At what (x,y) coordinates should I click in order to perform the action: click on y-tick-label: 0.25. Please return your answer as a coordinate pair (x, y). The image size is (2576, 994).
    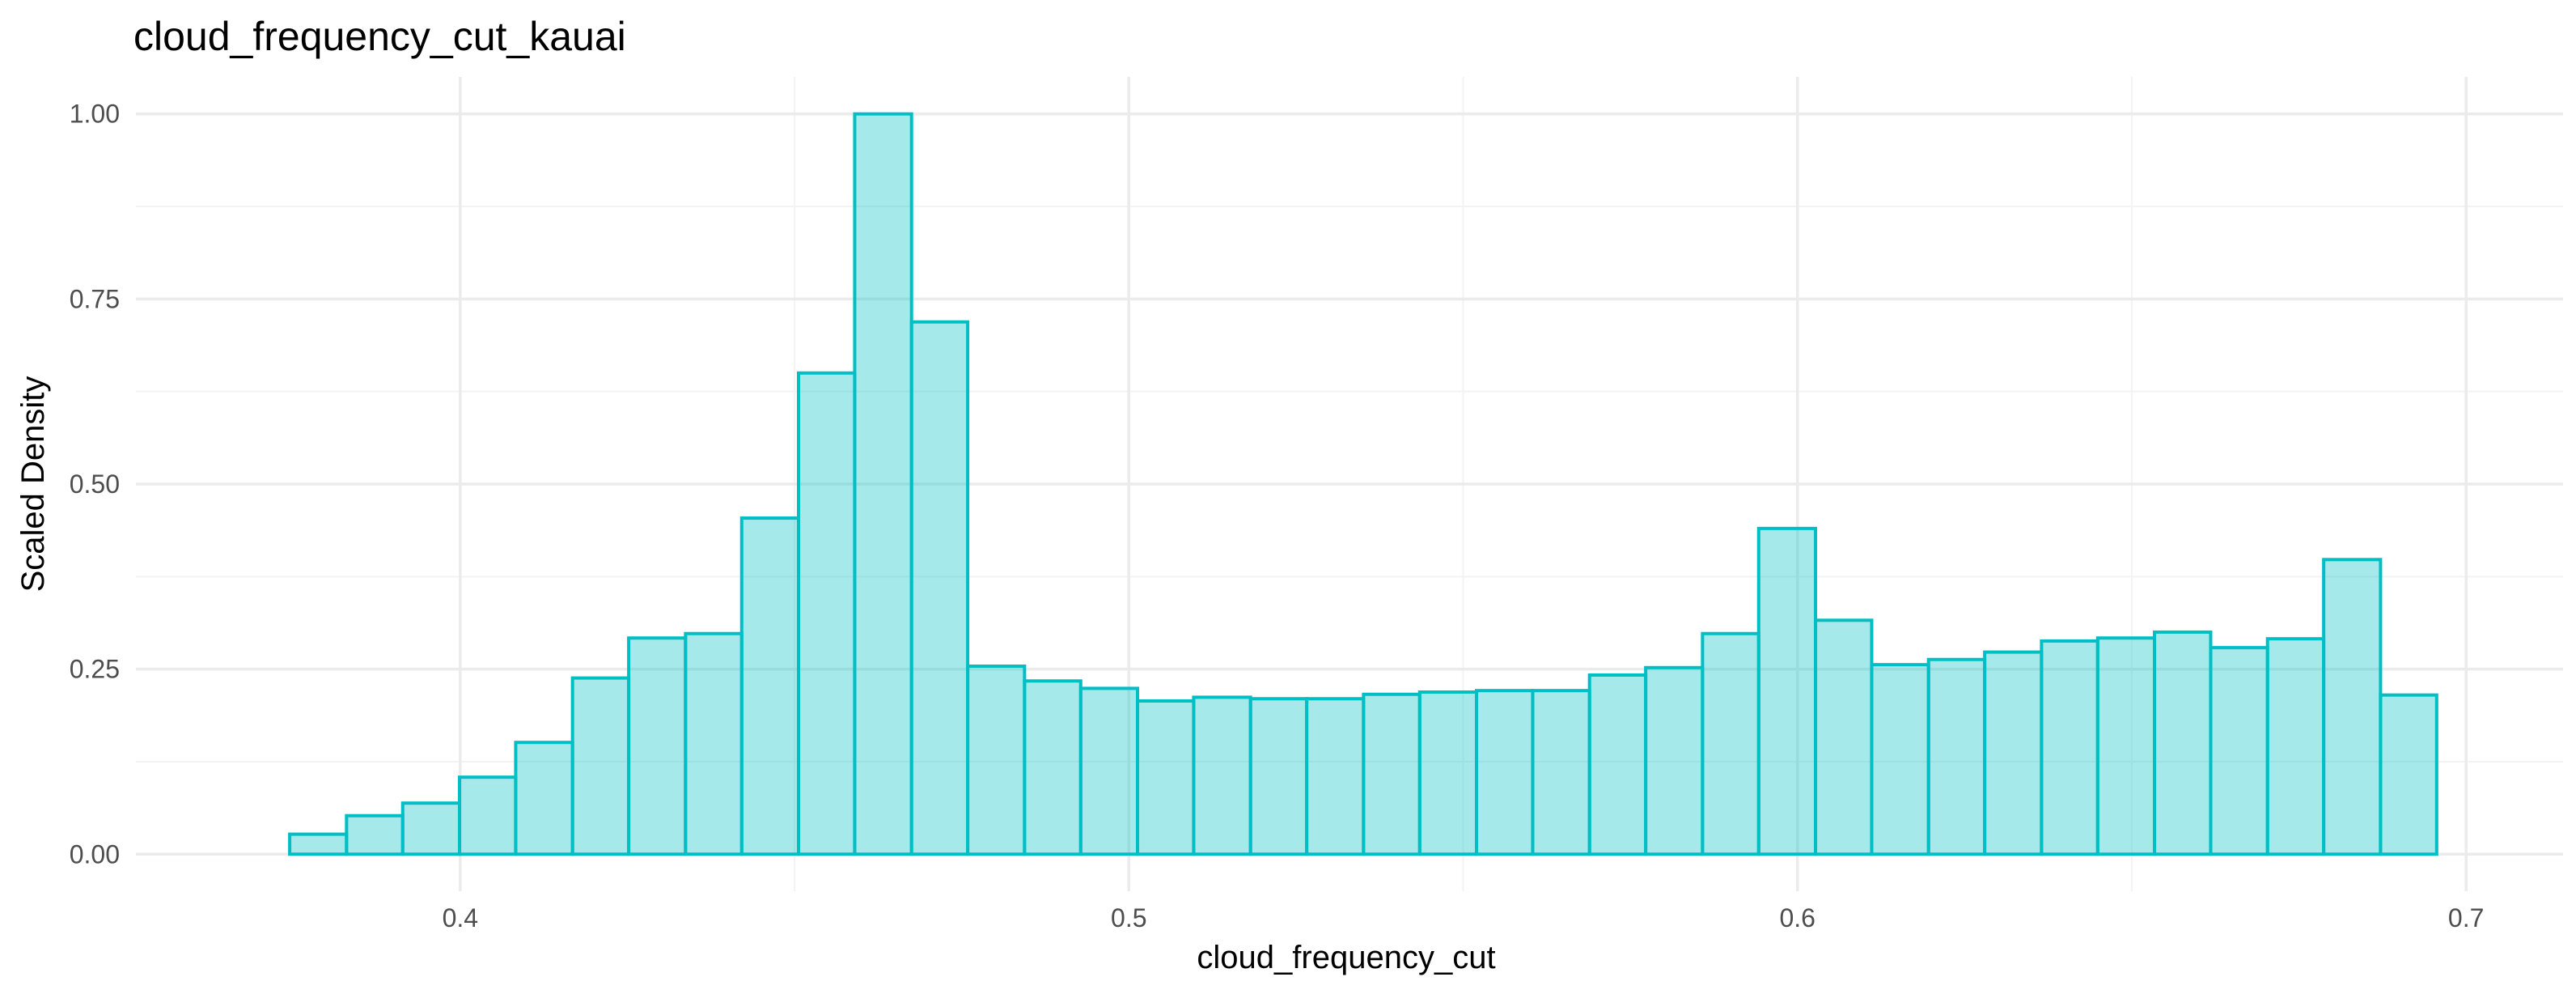
    Looking at the image, I should click on (95, 670).